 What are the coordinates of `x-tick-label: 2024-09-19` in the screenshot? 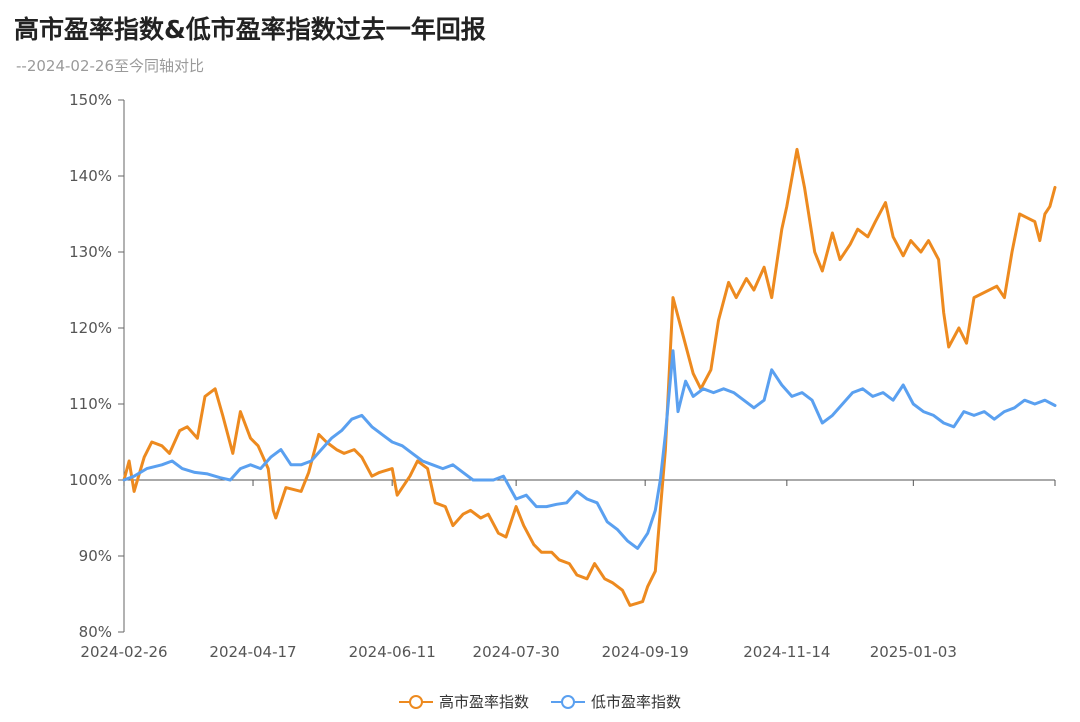 It's located at (645, 652).